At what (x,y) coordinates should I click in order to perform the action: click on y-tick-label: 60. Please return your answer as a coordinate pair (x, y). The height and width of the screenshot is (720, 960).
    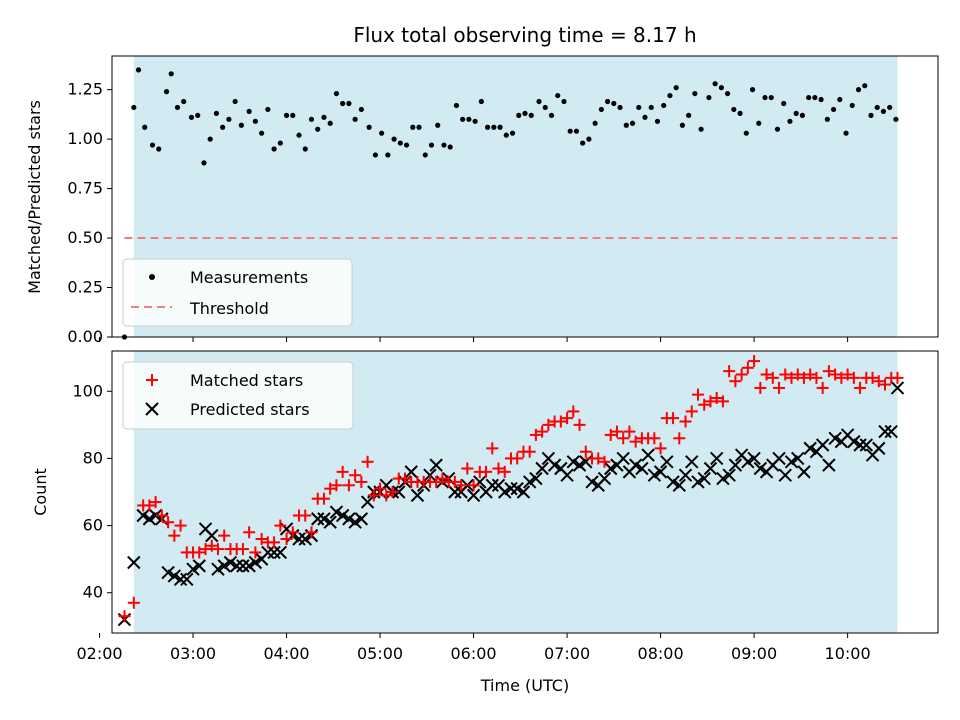
    Looking at the image, I should click on (93, 525).